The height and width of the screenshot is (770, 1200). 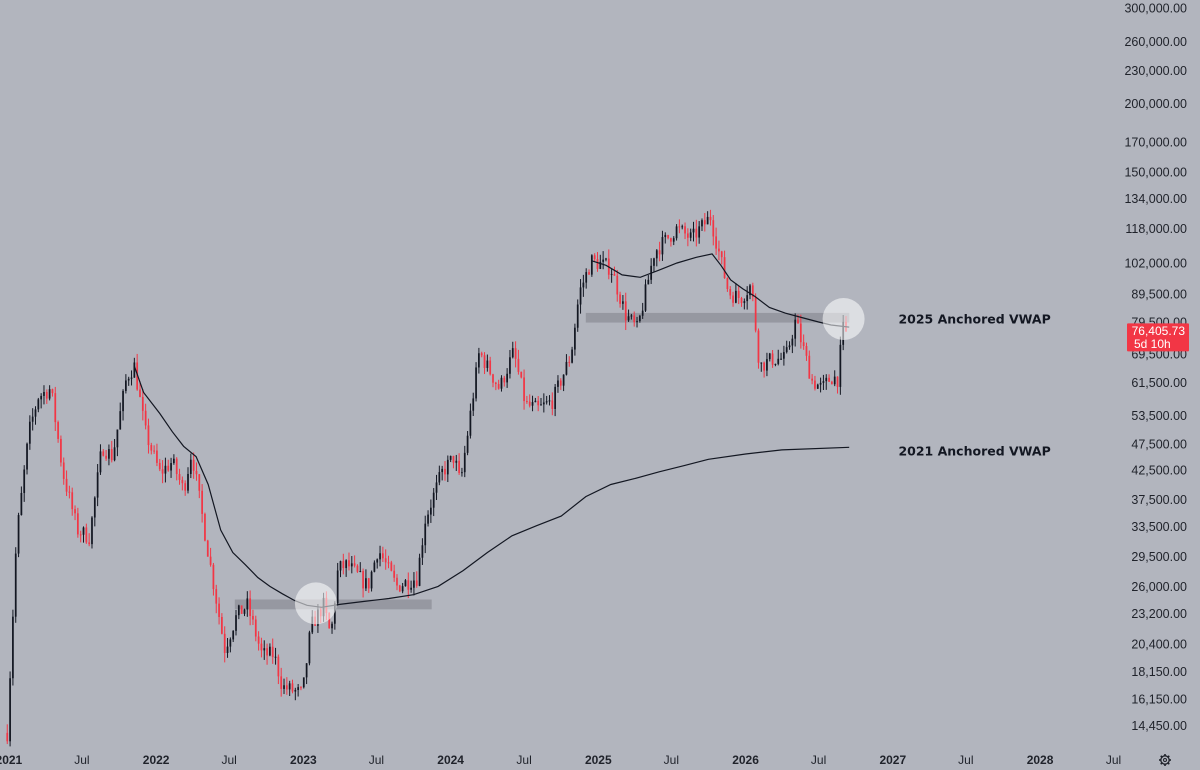 I want to click on x-tick-label: 2023, so click(x=303, y=760).